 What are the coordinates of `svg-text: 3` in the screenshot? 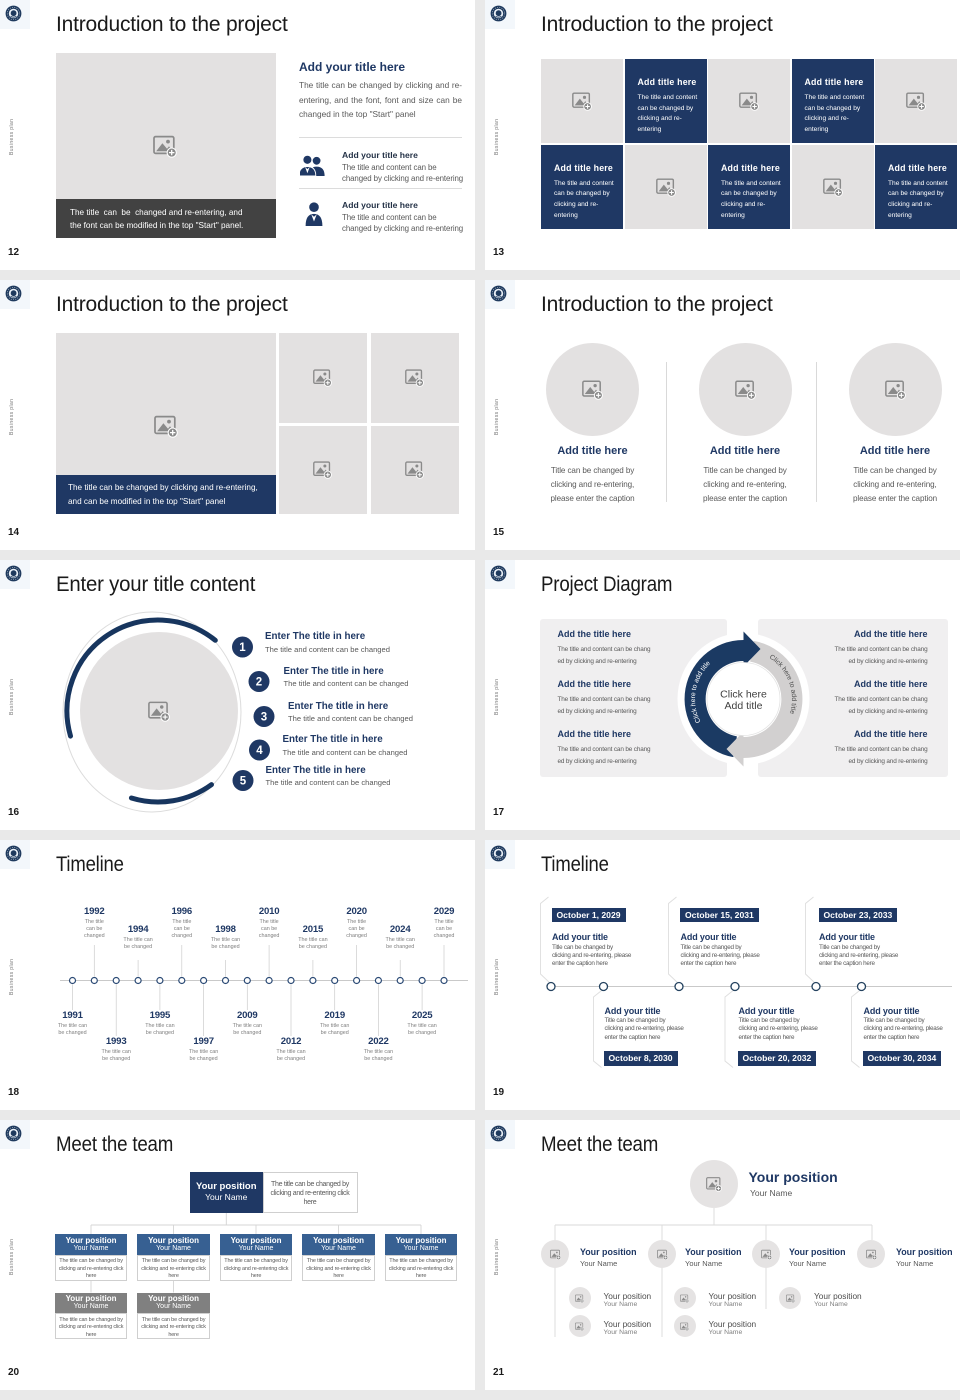 It's located at (264, 718).